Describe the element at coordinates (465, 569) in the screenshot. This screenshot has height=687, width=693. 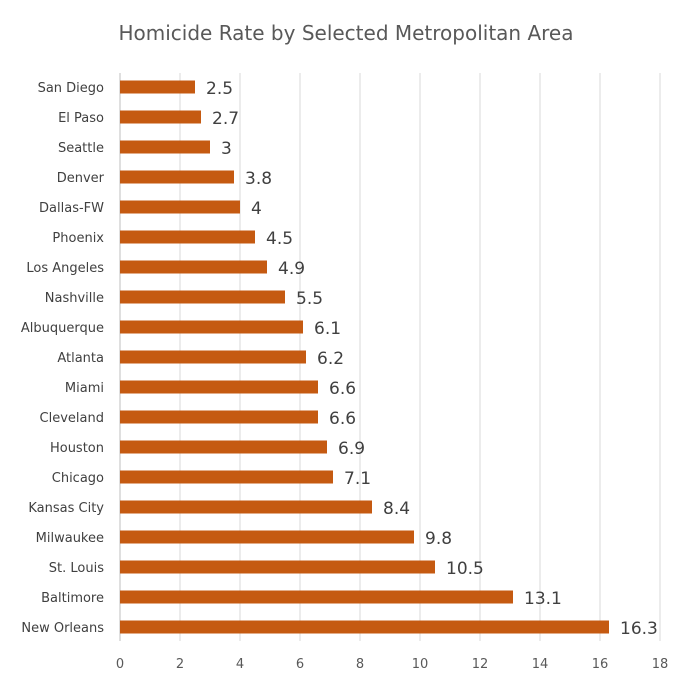
I see `data-label: 10.5` at that location.